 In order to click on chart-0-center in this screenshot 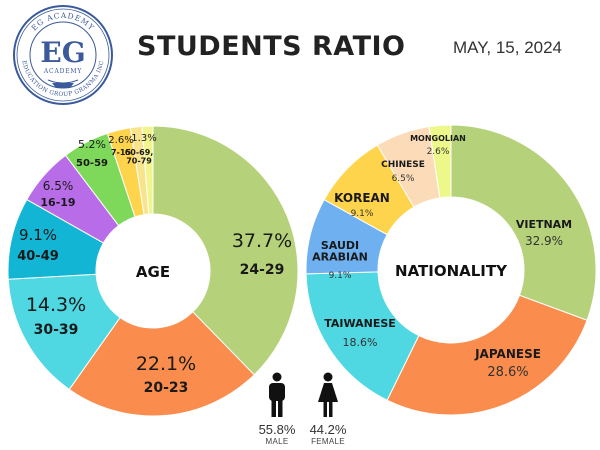, I will do `click(153, 271)`.